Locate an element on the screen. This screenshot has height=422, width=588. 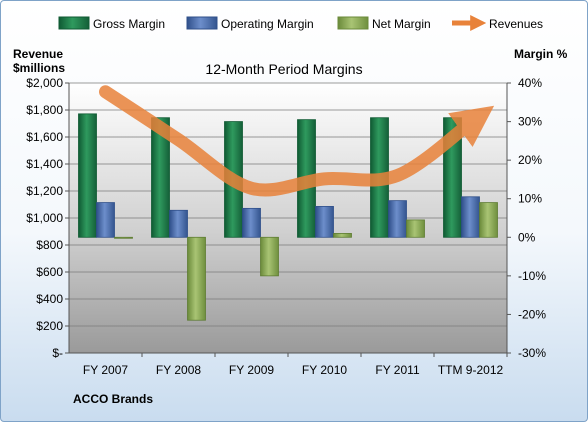
company-label: ACCO Brands is located at coordinates (113, 399).